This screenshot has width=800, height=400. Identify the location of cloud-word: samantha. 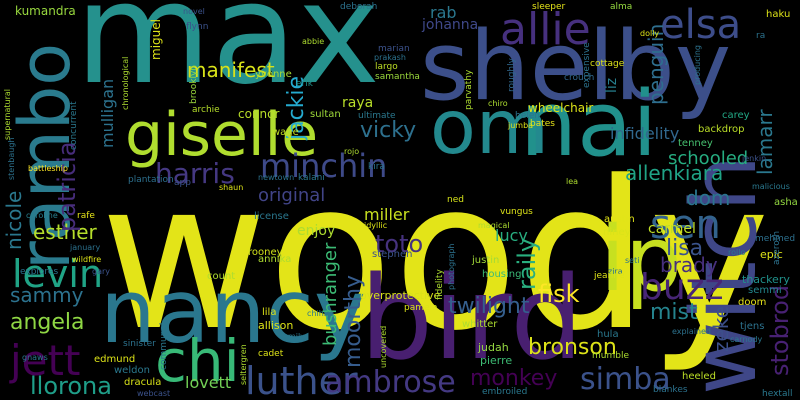
(397, 77).